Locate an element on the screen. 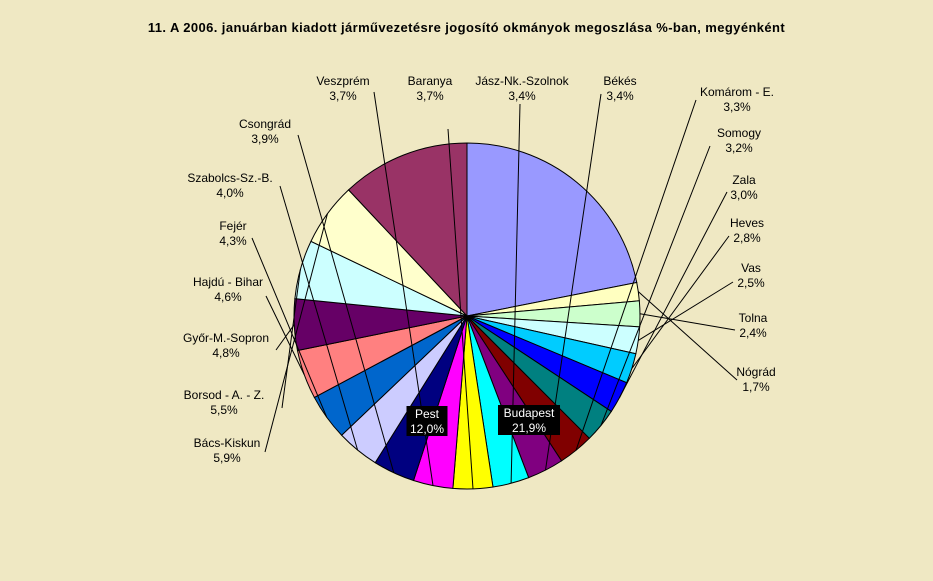  leader-line-vas is located at coordinates (686, 311).